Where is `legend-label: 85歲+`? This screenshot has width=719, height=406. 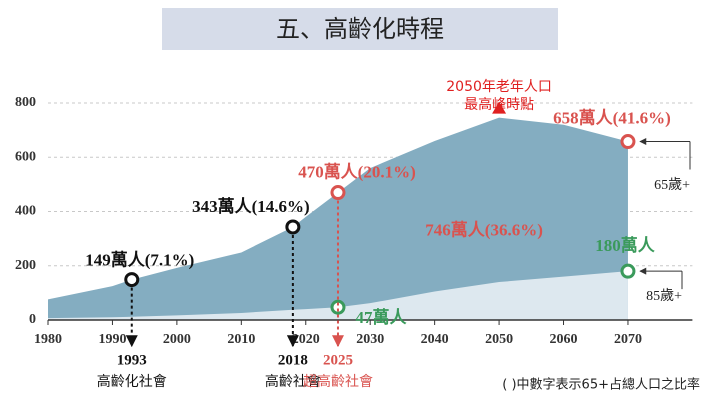 legend-label: 85歲+ is located at coordinates (664, 296).